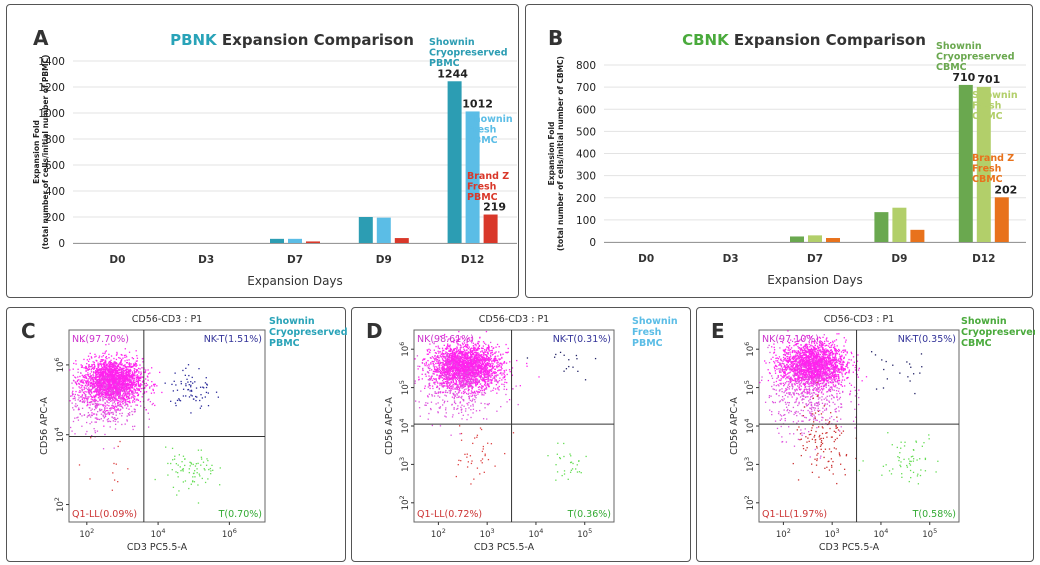 Image resolution: width=1040 pixels, height=565 pixels. I want to click on quadrant-t-label: T(0.70%), so click(240, 514).